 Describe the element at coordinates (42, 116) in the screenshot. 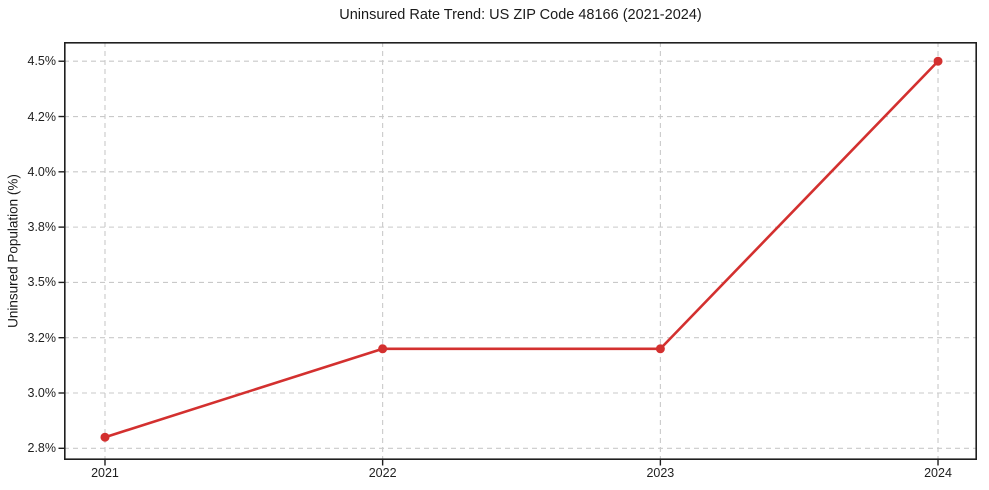

I see `y-tick-label: 4.2%` at that location.